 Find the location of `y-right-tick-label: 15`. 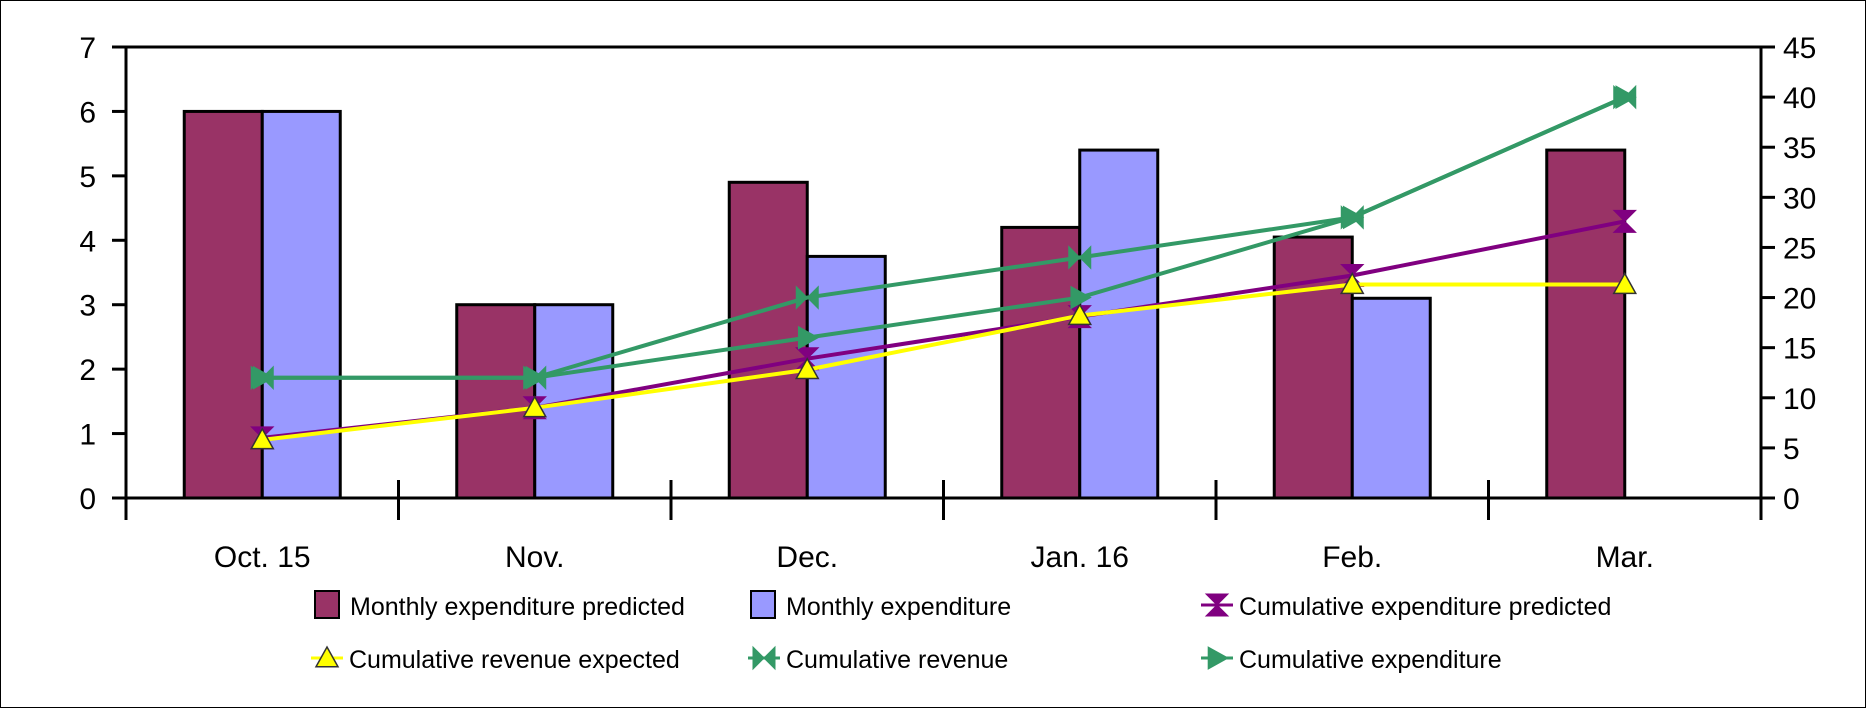

y-right-tick-label: 15 is located at coordinates (1799, 349).